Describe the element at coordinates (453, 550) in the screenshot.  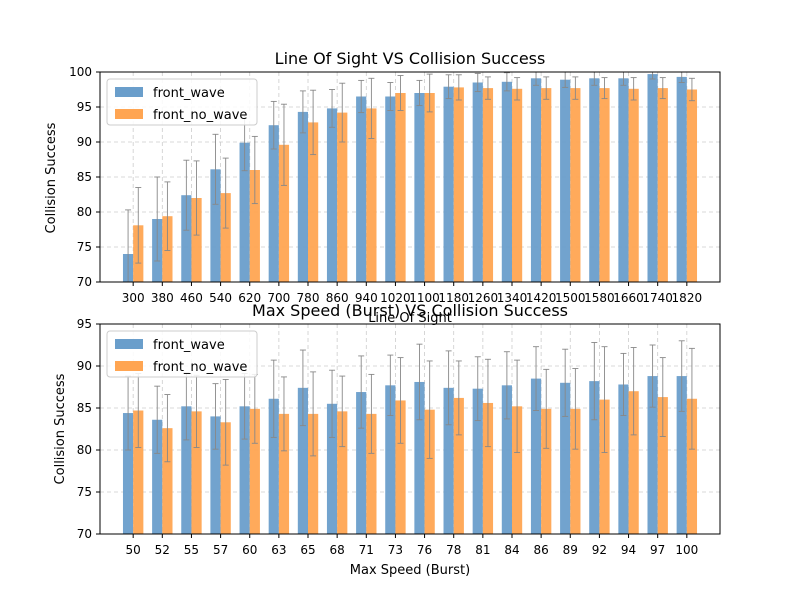
I see `x-tick-label: 78` at that location.